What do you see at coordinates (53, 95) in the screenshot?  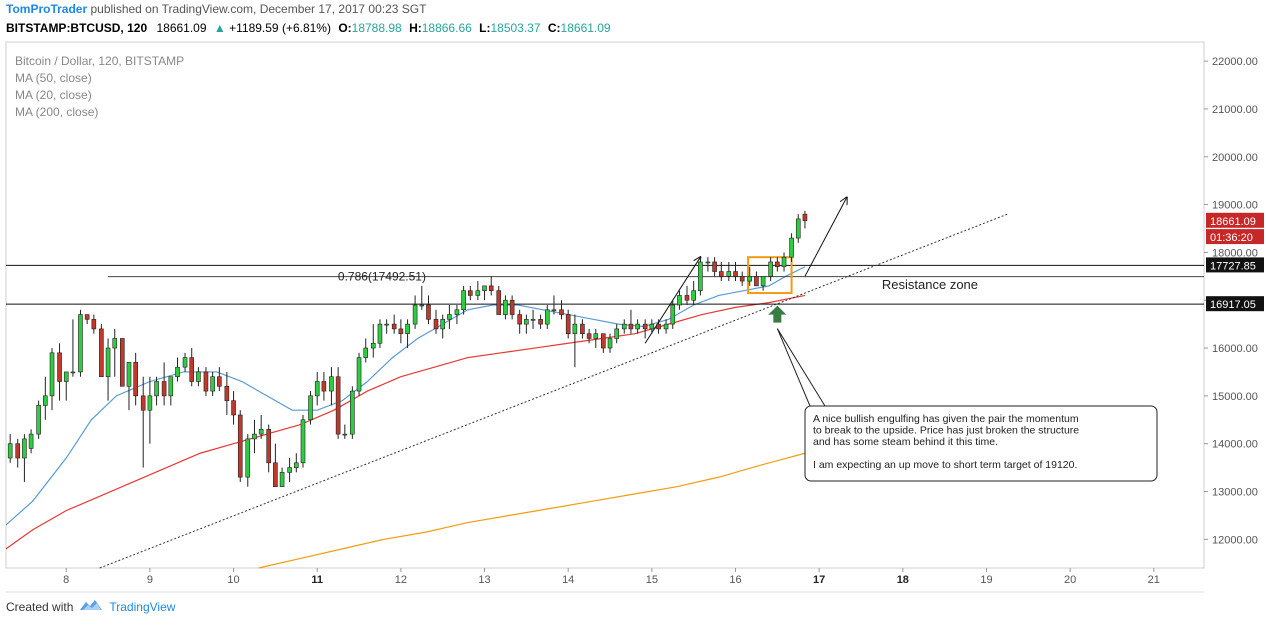 I see `legend-ma20: MA (20, close)` at bounding box center [53, 95].